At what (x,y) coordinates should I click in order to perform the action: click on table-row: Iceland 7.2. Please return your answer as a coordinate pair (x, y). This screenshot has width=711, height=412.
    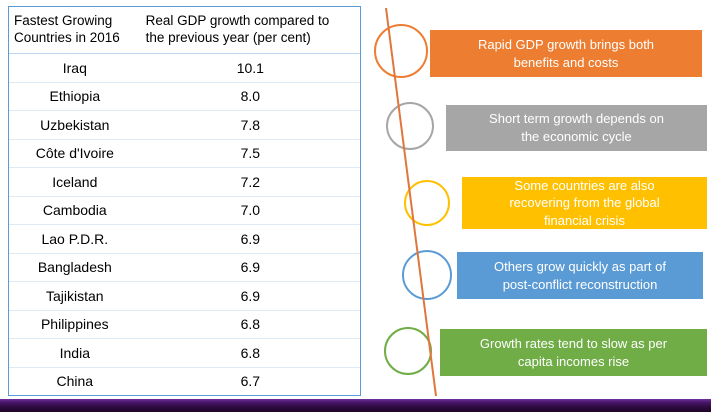
    Looking at the image, I should click on (184, 182).